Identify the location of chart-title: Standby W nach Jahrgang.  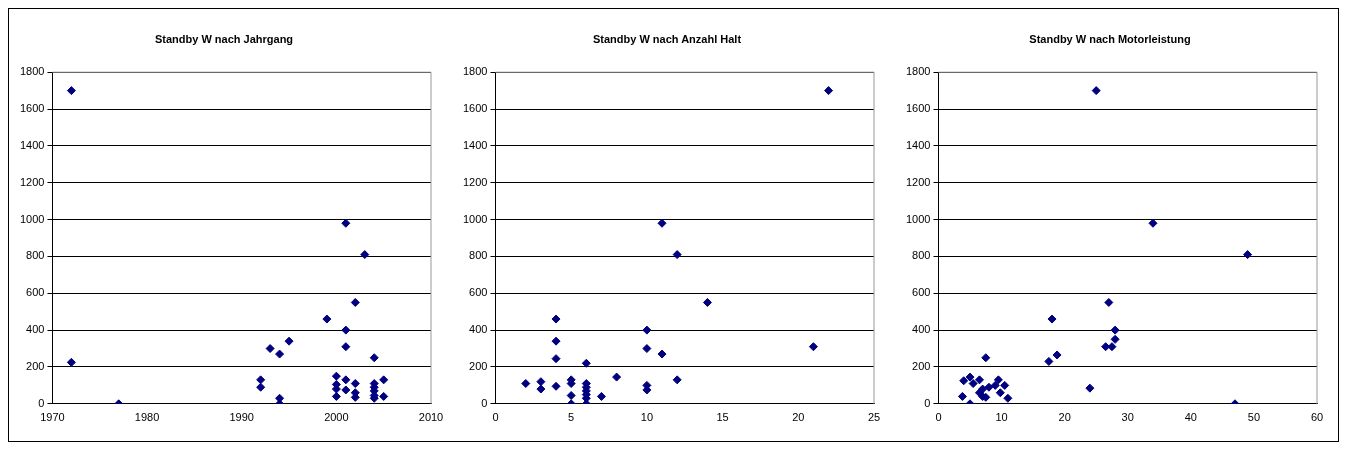
(223, 38).